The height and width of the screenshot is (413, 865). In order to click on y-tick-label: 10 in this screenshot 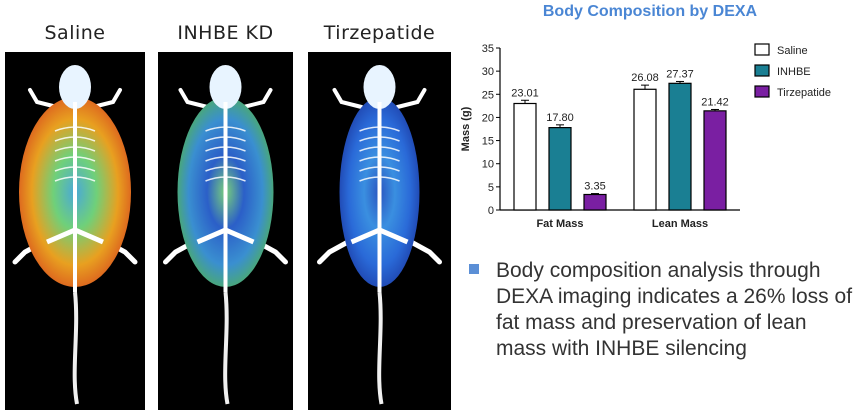, I will do `click(488, 165)`.